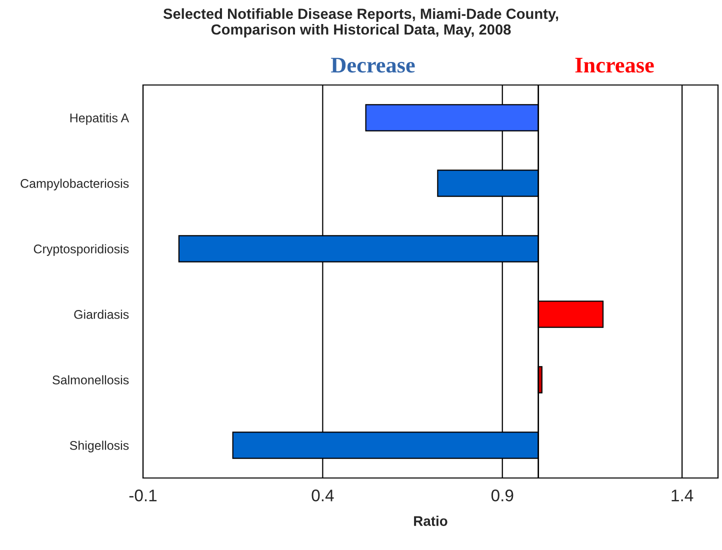 Image resolution: width=722 pixels, height=550 pixels. What do you see at coordinates (81, 250) in the screenshot?
I see `y-tick-label: Cryptosporidiosis` at bounding box center [81, 250].